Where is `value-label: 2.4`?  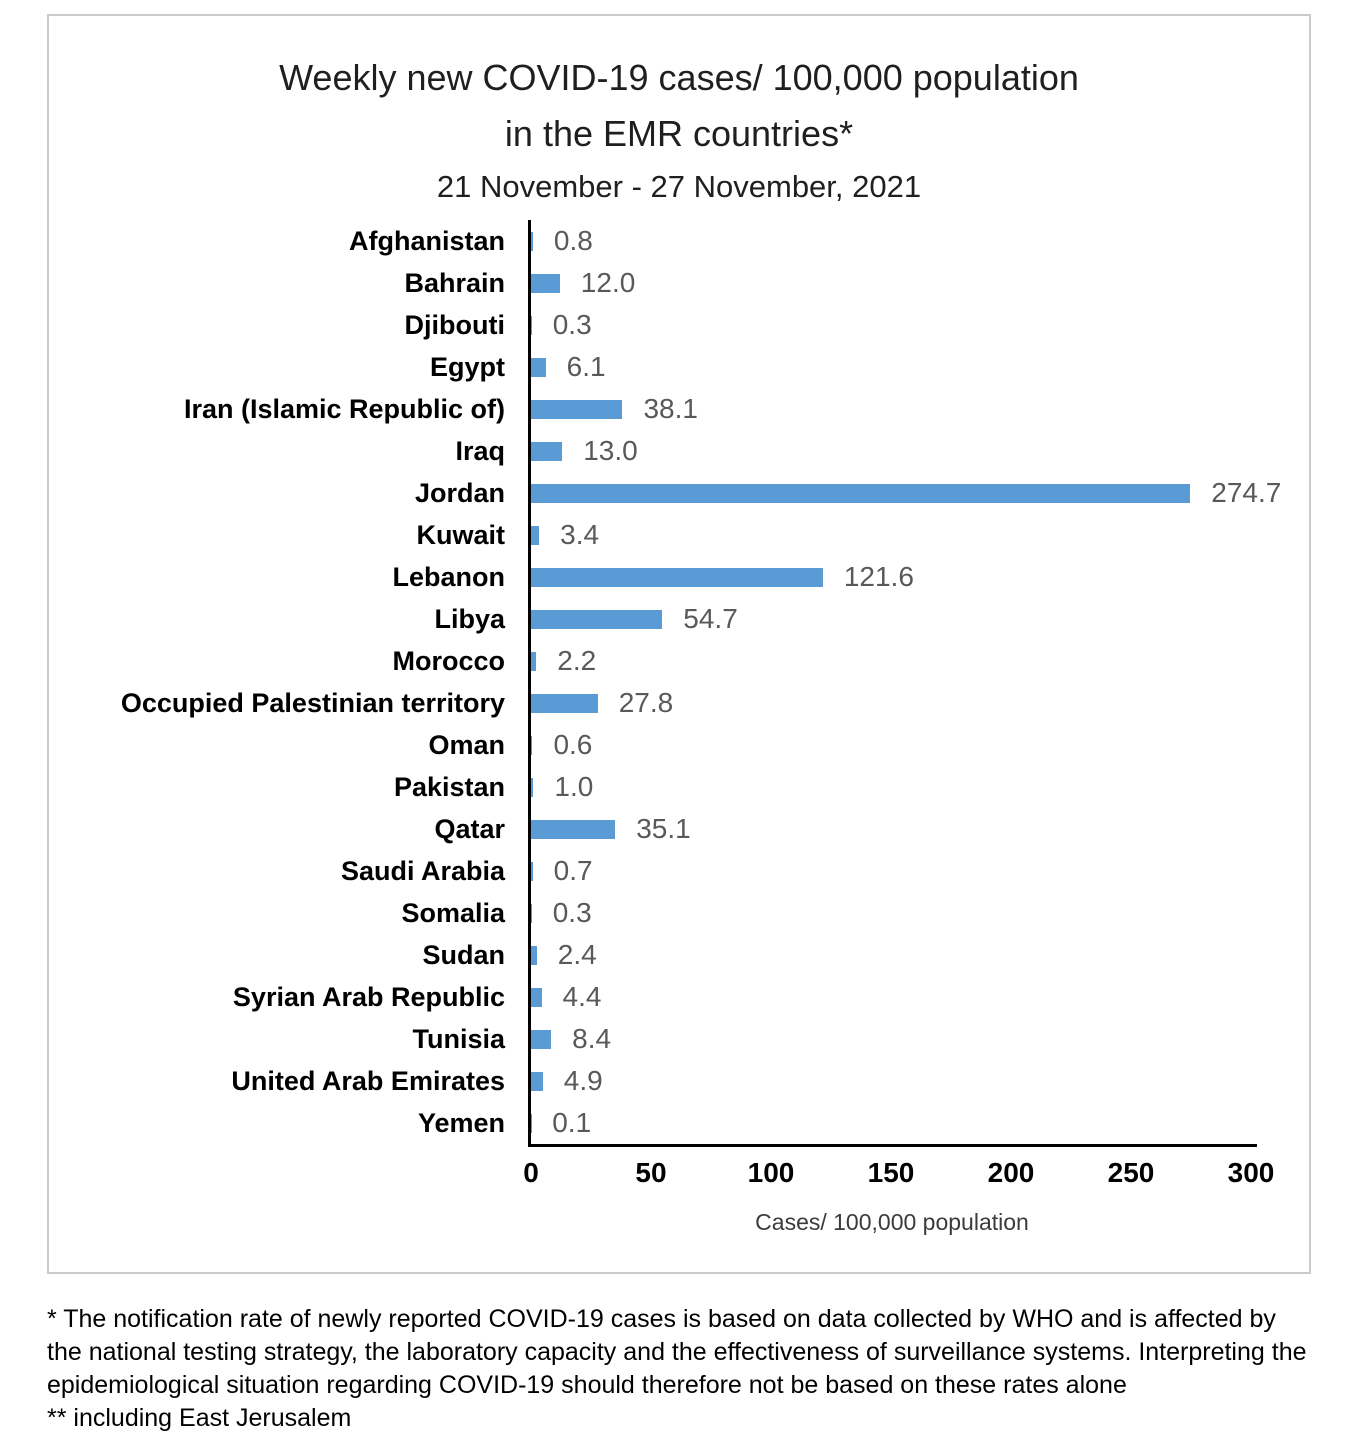 value-label: 2.4 is located at coordinates (577, 954).